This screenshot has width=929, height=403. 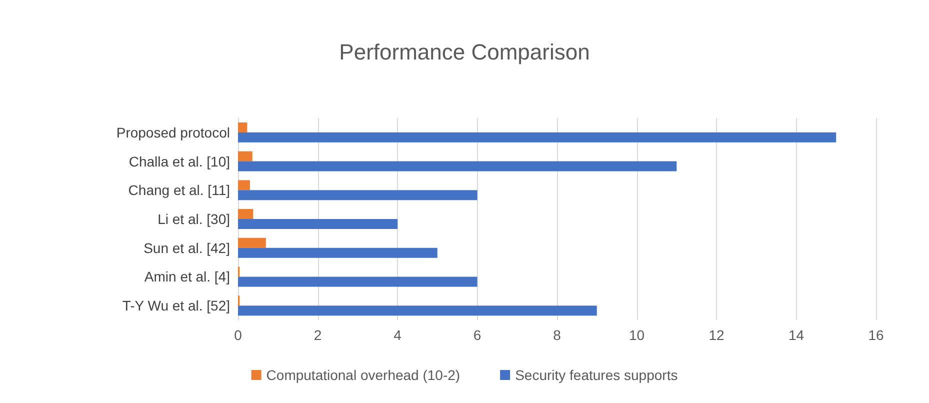 I want to click on y-tick-label: Amin et al. [4], so click(x=187, y=276).